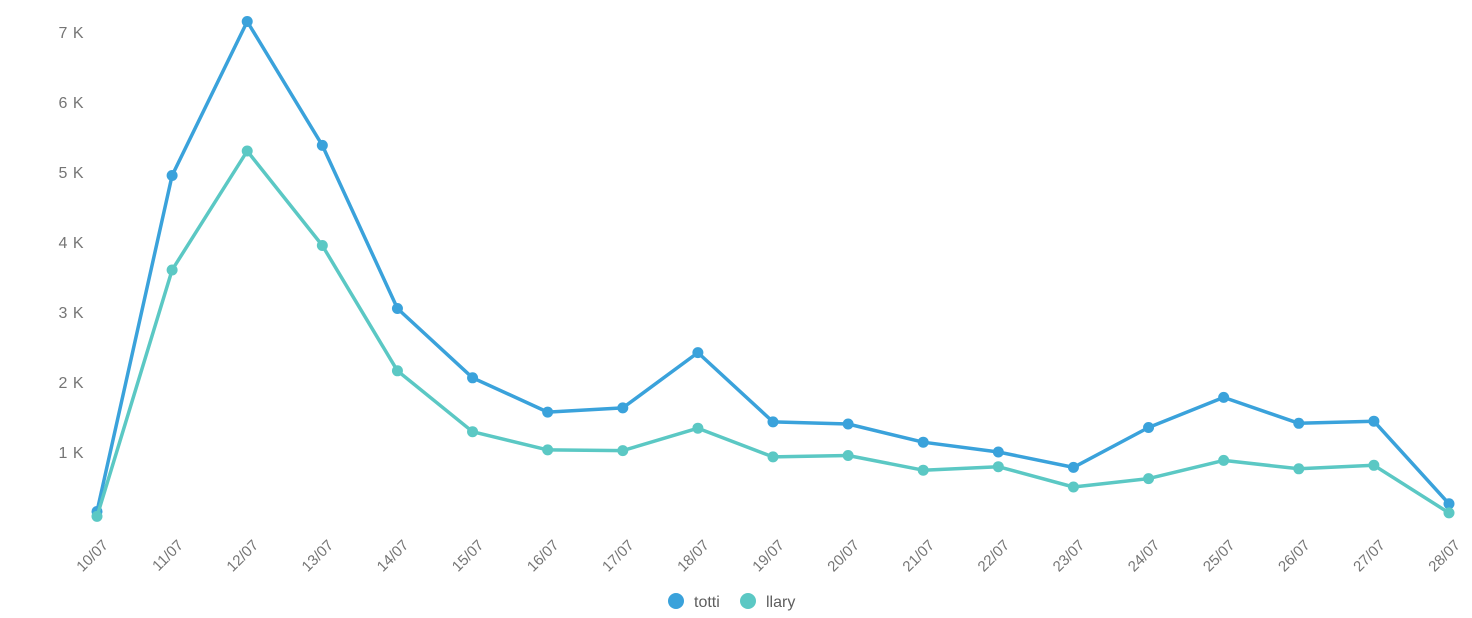 The height and width of the screenshot is (618, 1472). I want to click on chart-legend: totti llary, so click(731, 602).